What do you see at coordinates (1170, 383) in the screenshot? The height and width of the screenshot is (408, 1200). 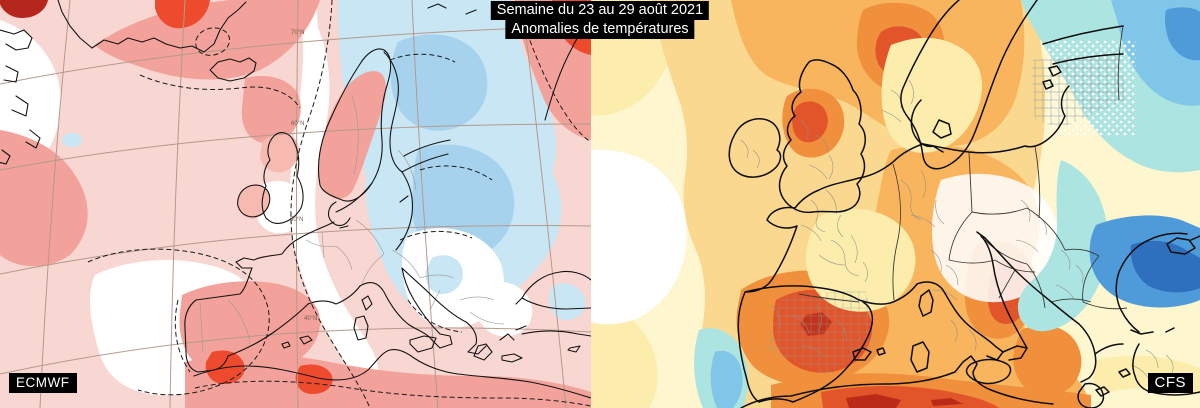 I see `cfs-model-label: CFS` at bounding box center [1170, 383].